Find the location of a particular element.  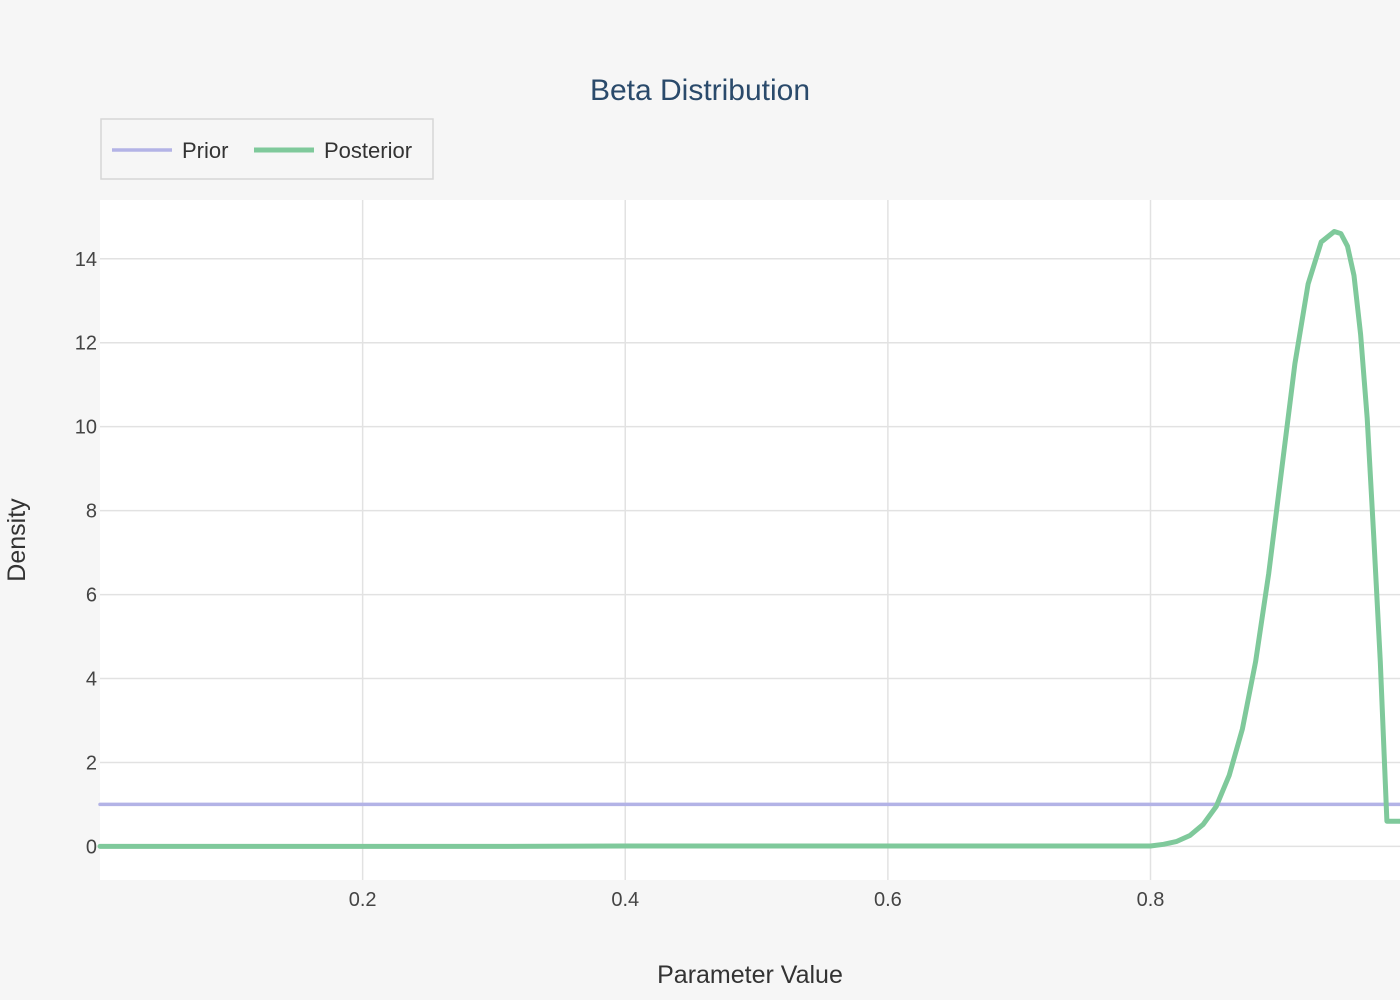

x-tick-label: 0.4 is located at coordinates (625, 900).